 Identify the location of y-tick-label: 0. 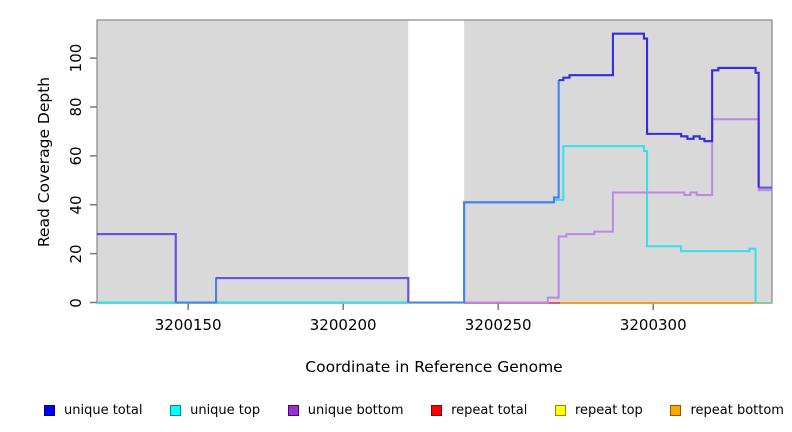
(76, 302).